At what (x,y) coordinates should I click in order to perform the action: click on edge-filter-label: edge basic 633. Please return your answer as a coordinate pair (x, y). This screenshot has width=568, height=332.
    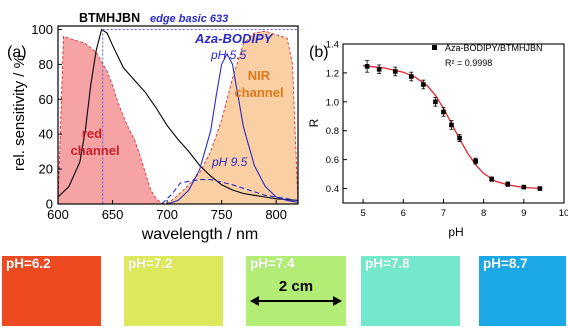
    Looking at the image, I should click on (189, 19).